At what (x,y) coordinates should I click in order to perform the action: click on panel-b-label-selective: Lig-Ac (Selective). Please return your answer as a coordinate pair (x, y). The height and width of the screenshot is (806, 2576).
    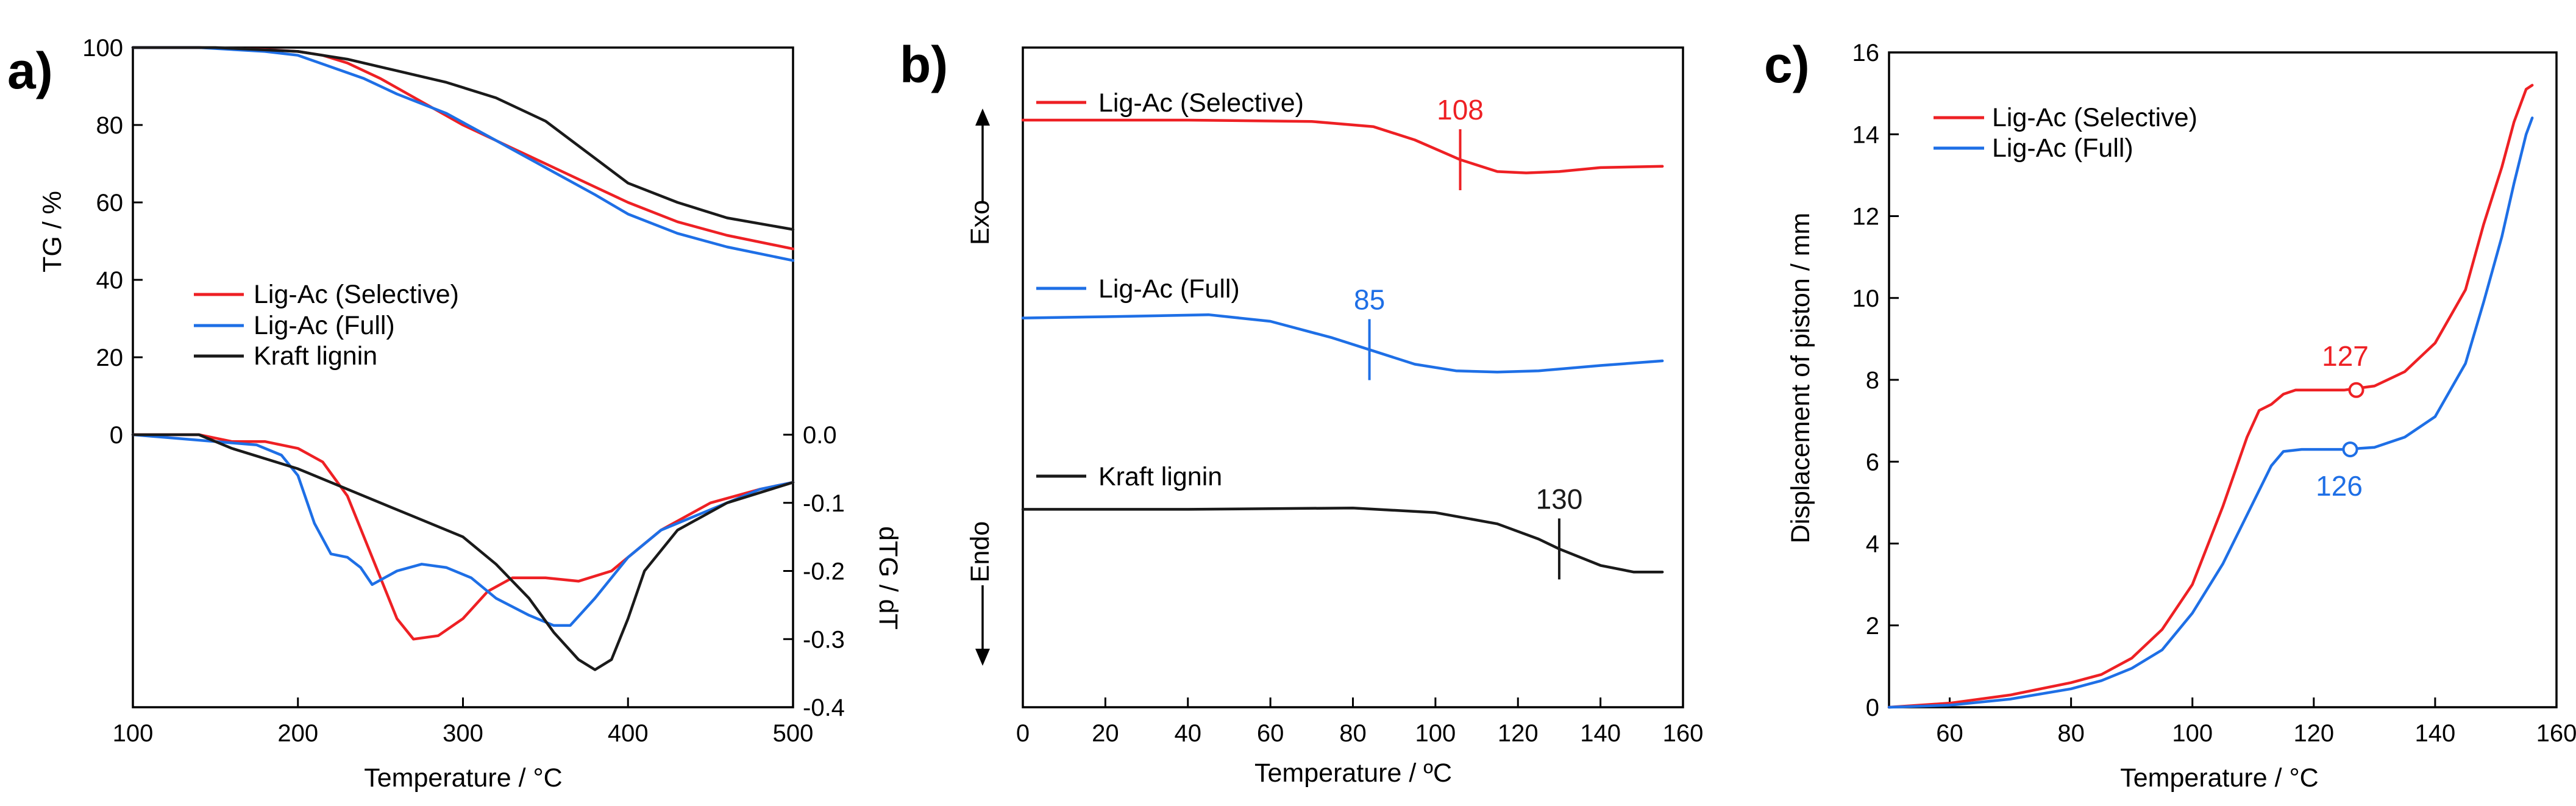
    Looking at the image, I should click on (1201, 103).